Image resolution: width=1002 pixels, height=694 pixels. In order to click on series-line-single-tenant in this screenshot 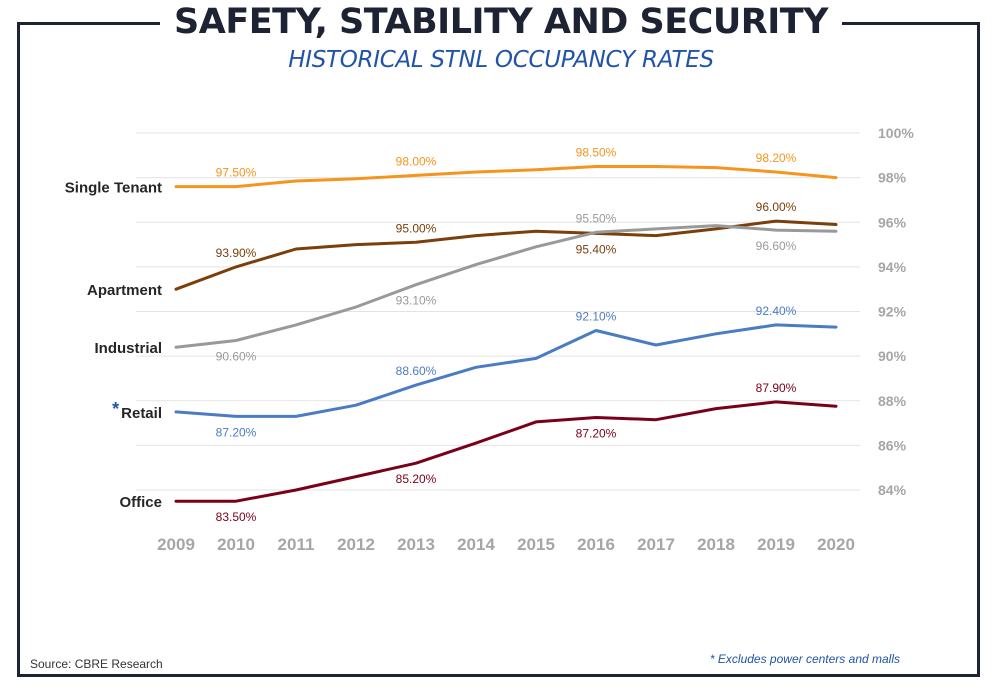, I will do `click(506, 177)`.